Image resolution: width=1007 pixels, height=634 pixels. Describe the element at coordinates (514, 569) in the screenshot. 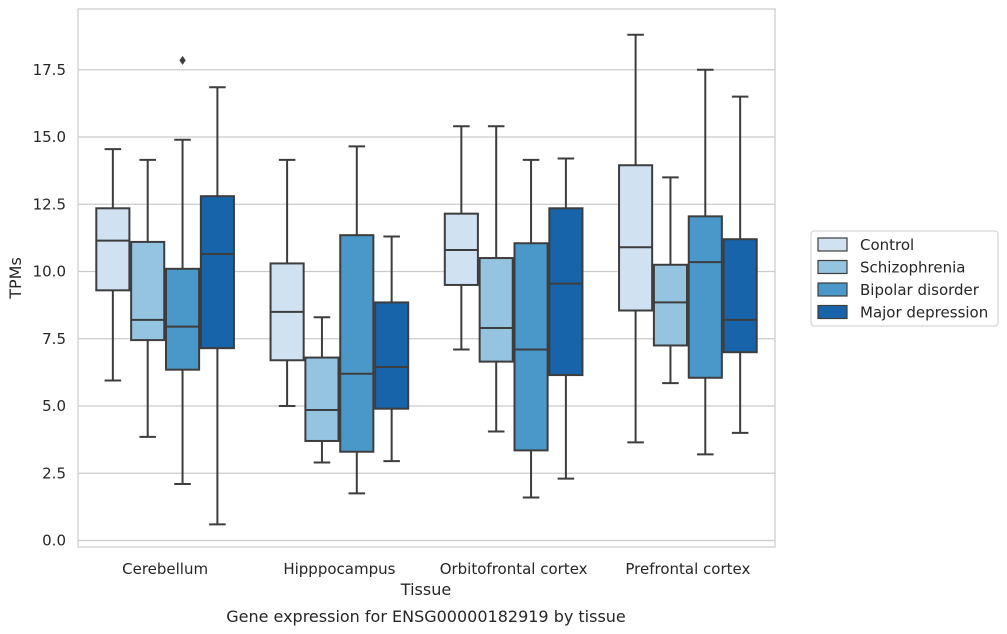

I see `x-tick-label: Orbitofrontal cortex` at that location.